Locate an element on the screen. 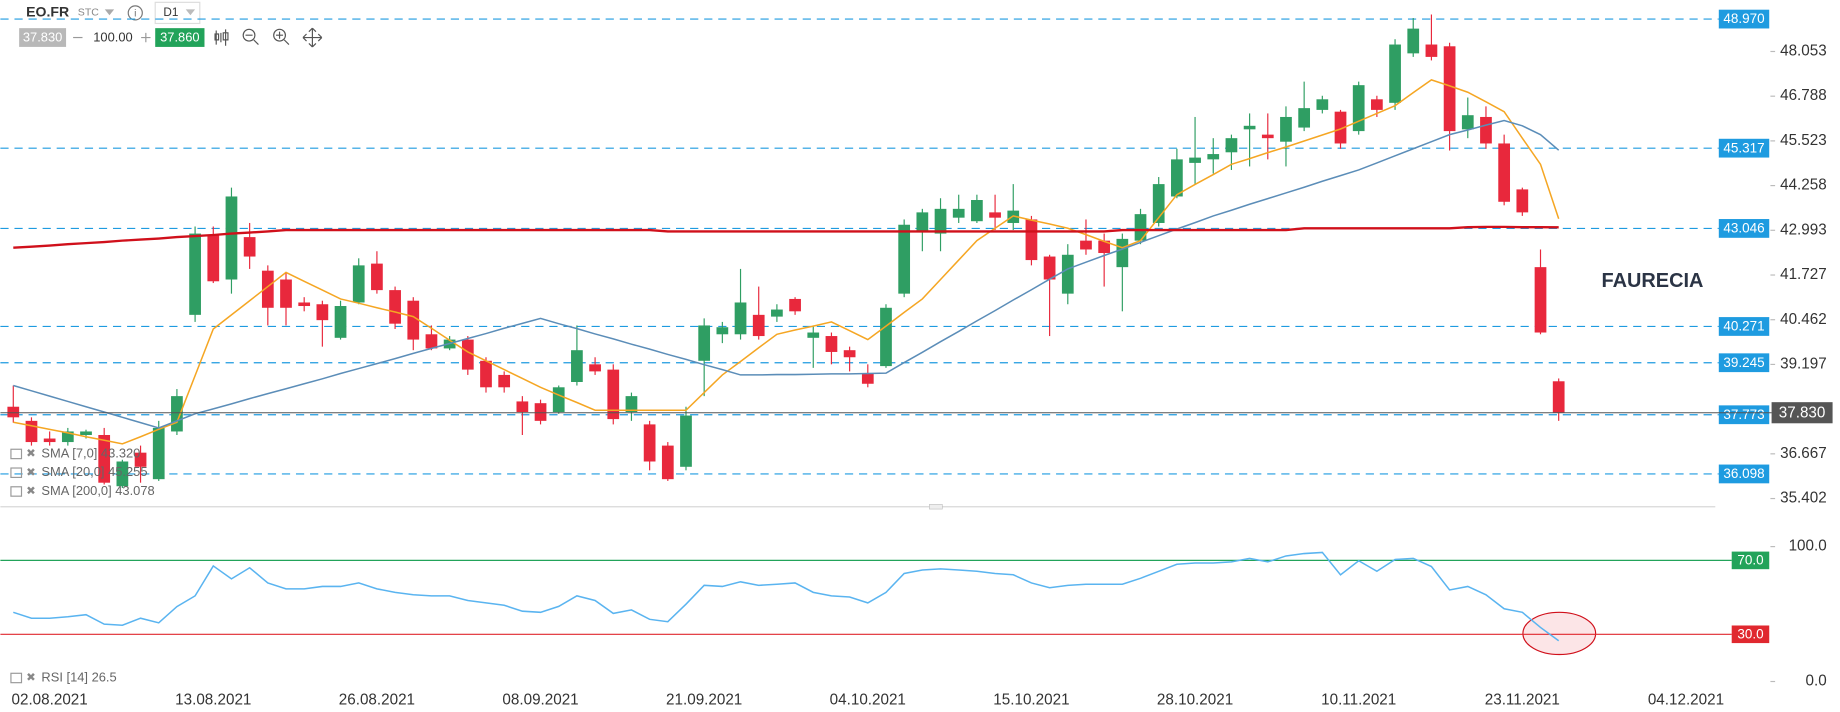 The width and height of the screenshot is (1840, 712). y-tick-label: 36.667 is located at coordinates (1803, 453).